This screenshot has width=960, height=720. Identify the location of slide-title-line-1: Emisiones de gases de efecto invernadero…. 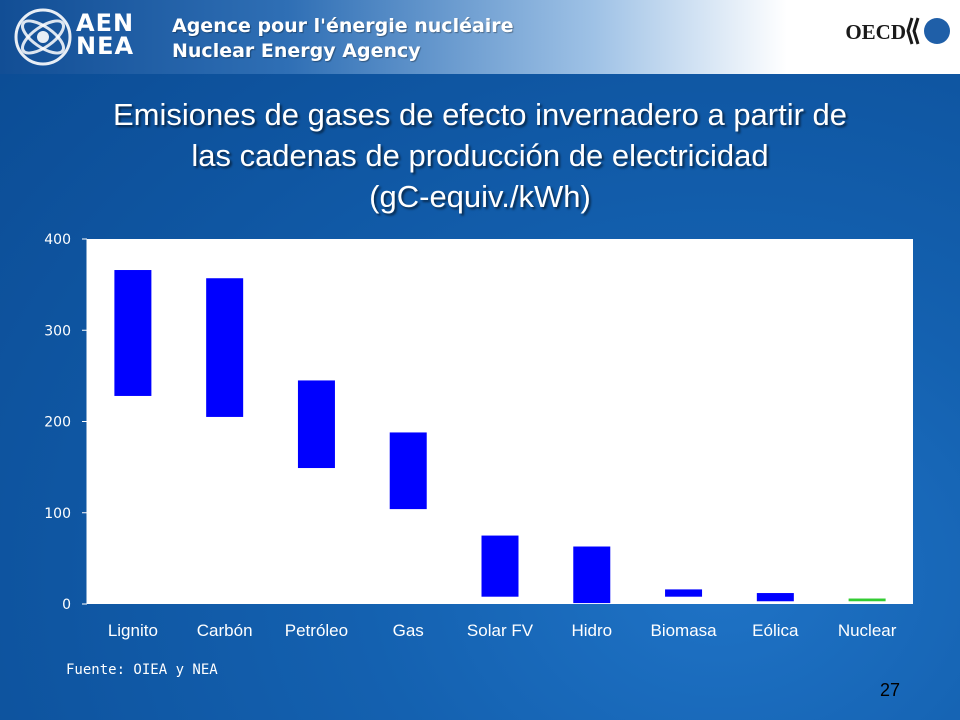
(480, 114).